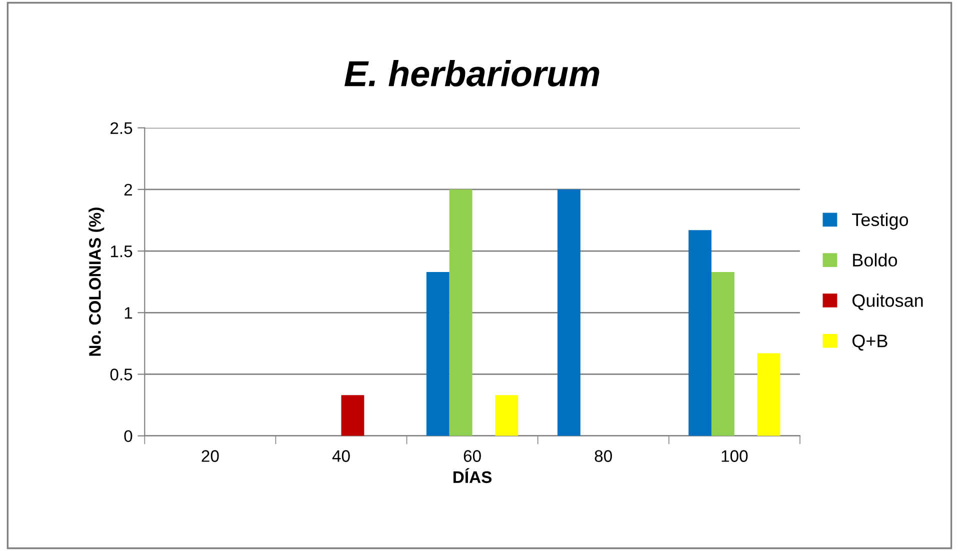 The image size is (958, 551). Describe the element at coordinates (96, 282) in the screenshot. I see `y-axis-title: No. COLONIAS (%)` at that location.